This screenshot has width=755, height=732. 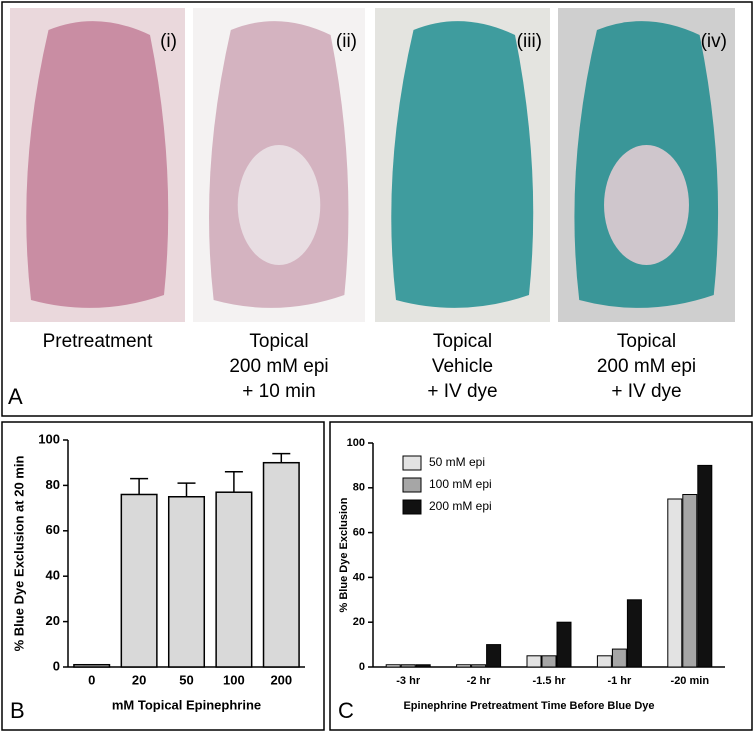 I want to click on x-tick-label: 50, so click(x=186, y=679).